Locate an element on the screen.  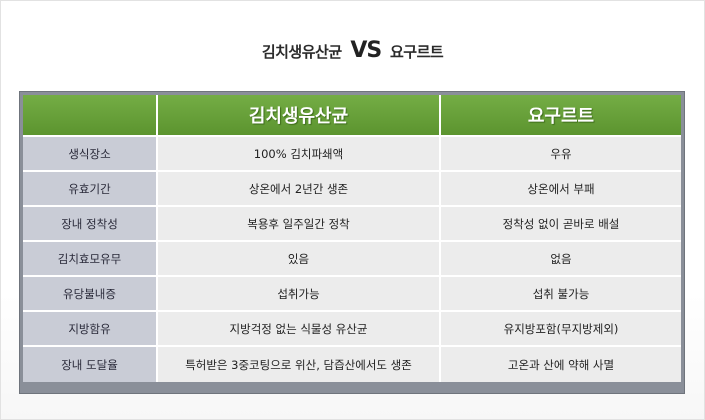
yogurt-cell: 고온과 산에 약해 사멸 is located at coordinates (561, 364).